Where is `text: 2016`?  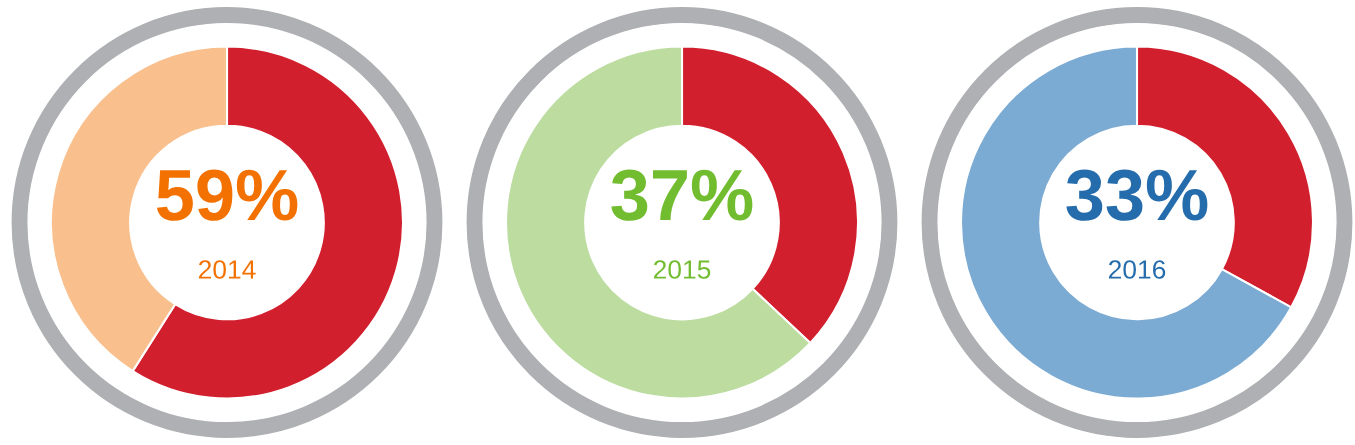 text: 2016 is located at coordinates (1137, 269).